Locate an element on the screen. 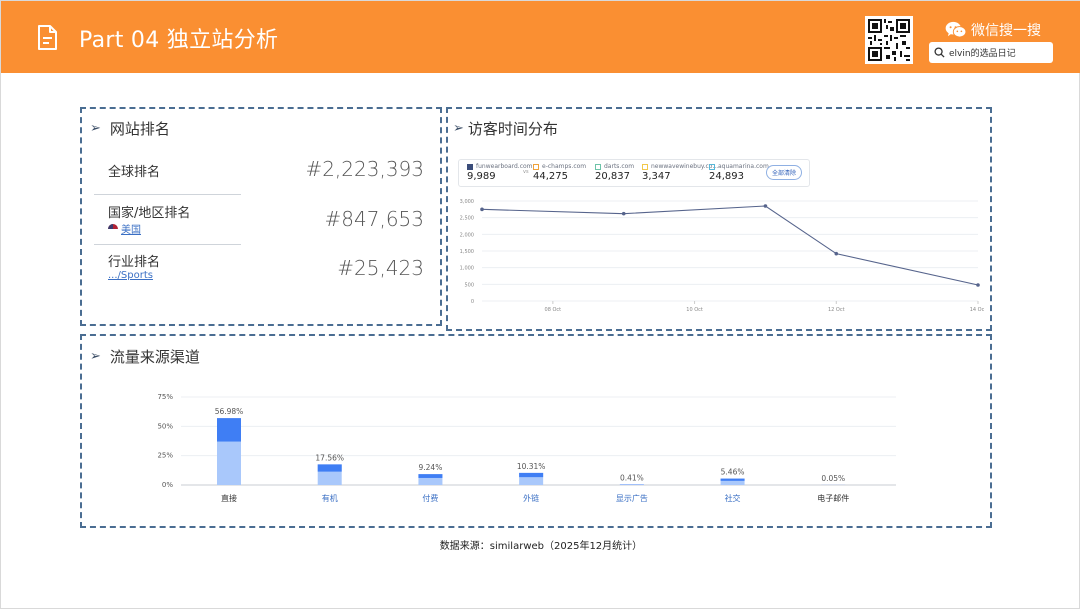 This screenshot has height=609, width=1080. y-tick-label: 500 is located at coordinates (469, 285).